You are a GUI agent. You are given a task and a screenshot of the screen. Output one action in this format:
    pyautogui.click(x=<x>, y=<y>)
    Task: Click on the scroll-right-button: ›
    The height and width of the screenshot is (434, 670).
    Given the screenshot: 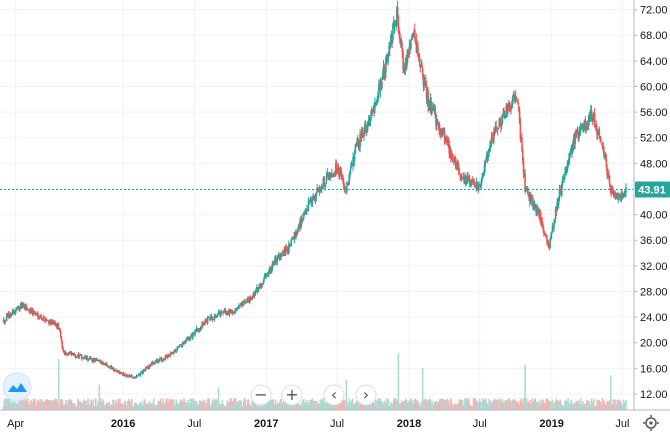 What is the action you would take?
    pyautogui.click(x=366, y=395)
    